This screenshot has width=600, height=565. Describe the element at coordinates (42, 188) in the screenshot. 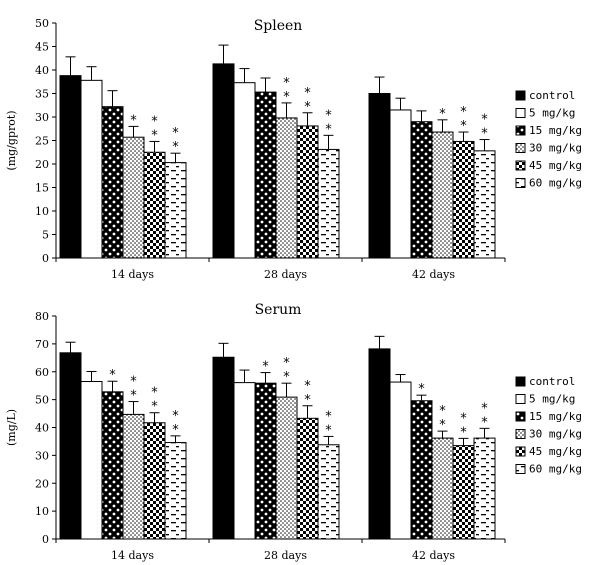

I see `y-tick-label: 15` at that location.